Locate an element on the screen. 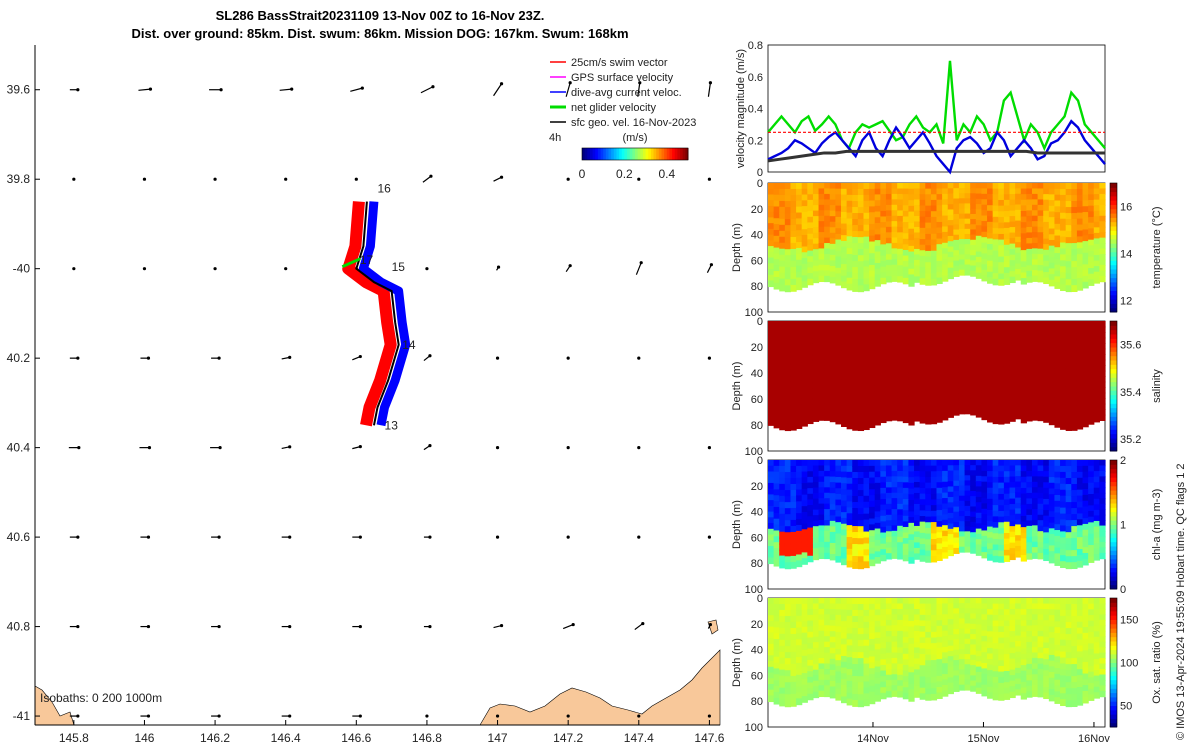 This screenshot has height=750, width=1200. depth-tick-label: 100 is located at coordinates (754, 313).